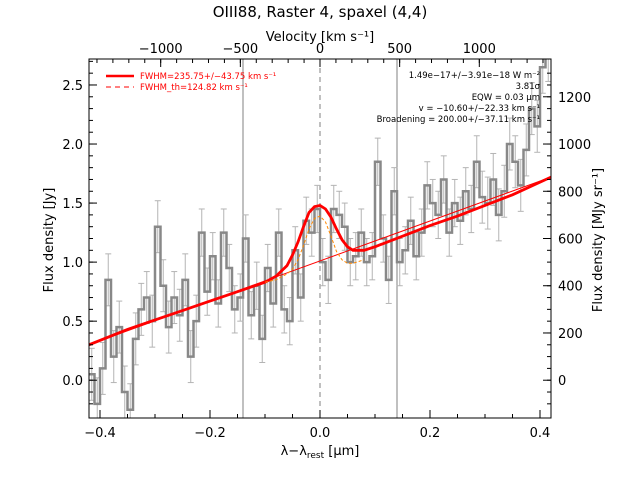  Describe the element at coordinates (72, 86) in the screenshot. I see `y-tick-label: 2.5` at that location.